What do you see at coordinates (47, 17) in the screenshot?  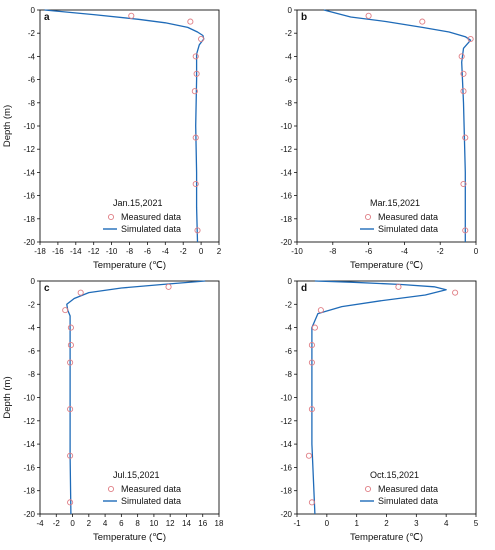 I see `panel-letter: a` at bounding box center [47, 17].